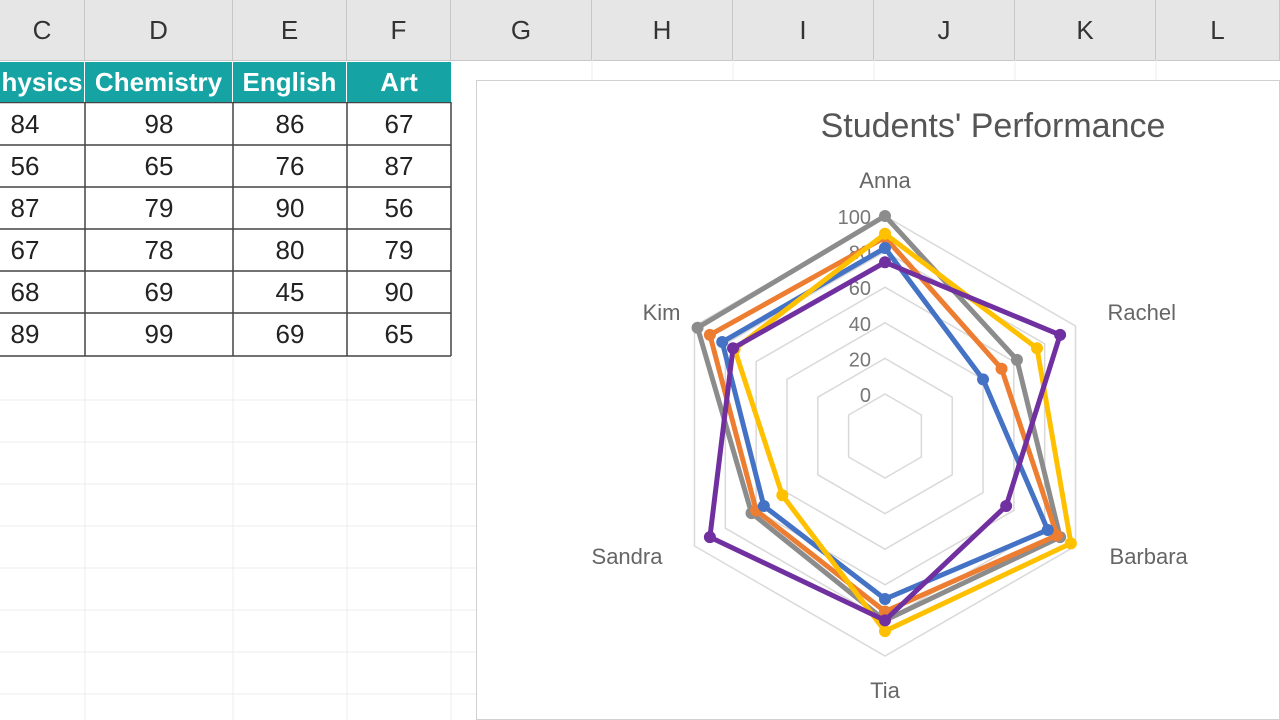 The height and width of the screenshot is (720, 1280). What do you see at coordinates (885, 180) in the screenshot?
I see `category-label: Anna` at bounding box center [885, 180].